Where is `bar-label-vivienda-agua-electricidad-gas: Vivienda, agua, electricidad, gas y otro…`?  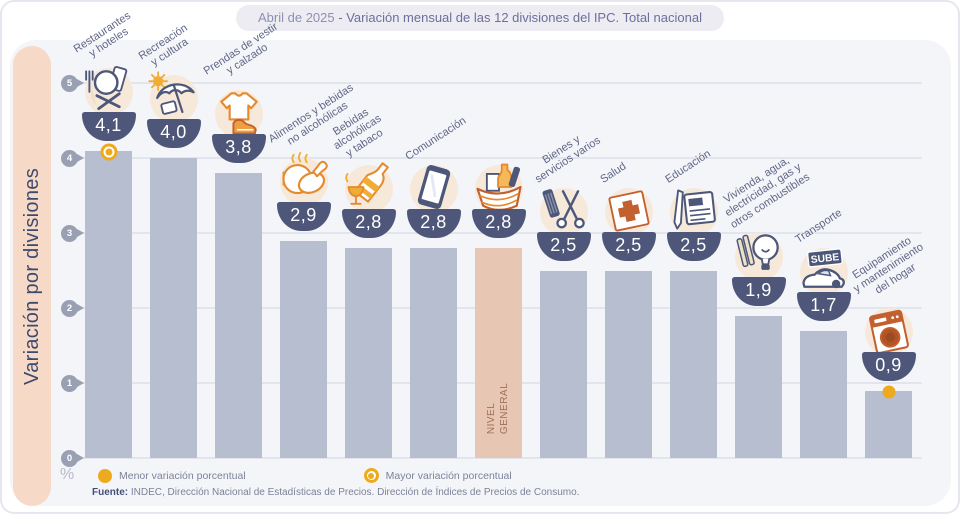 bar-label-vivienda-agua-electricidad-gas: Vivienda, agua, electricidad, gas y otro… is located at coordinates (766, 192).